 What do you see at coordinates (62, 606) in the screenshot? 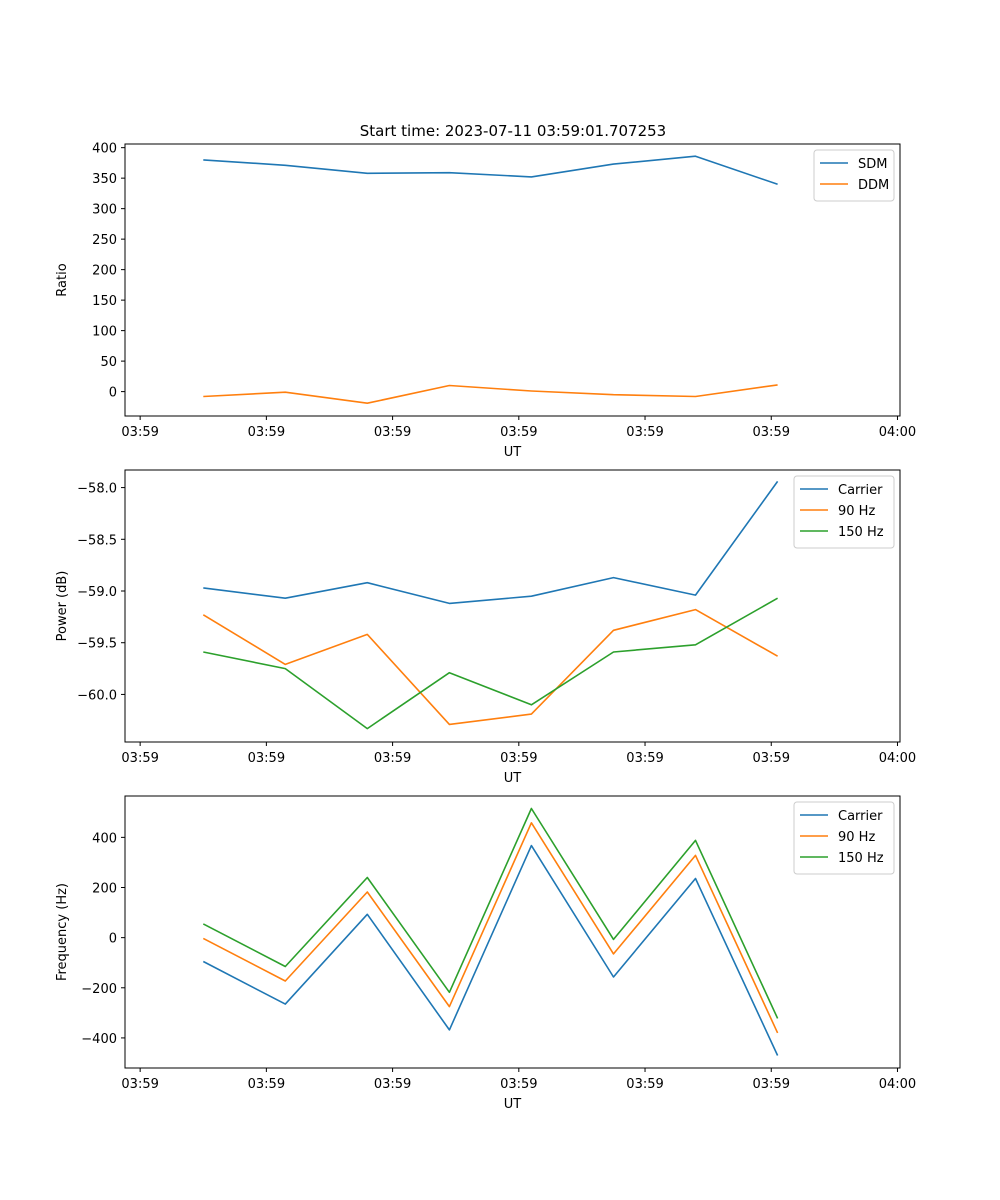
I see `y-axis-label: Power (dB)` at bounding box center [62, 606].